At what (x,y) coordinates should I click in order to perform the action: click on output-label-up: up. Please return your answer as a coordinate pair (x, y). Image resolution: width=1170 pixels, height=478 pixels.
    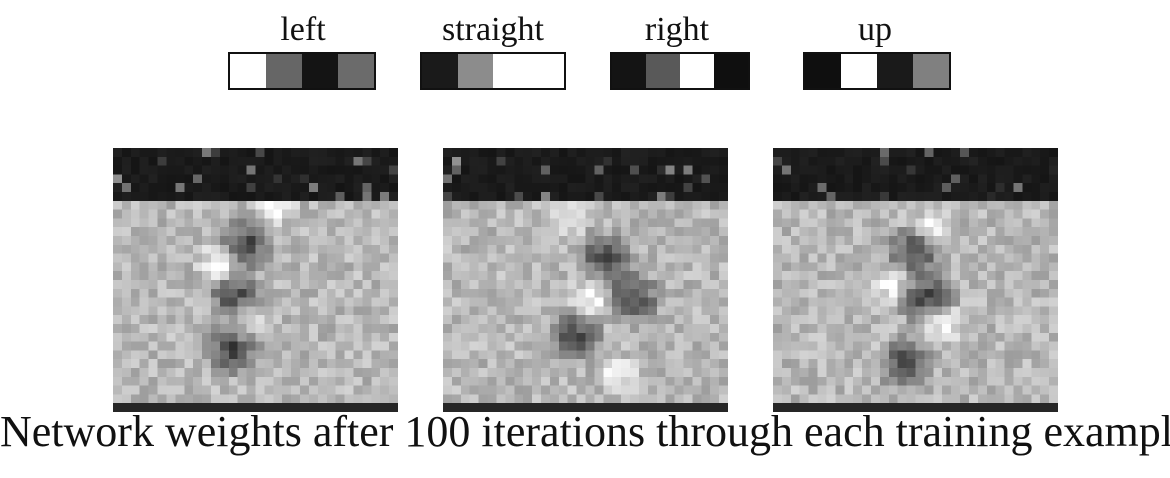
    Looking at the image, I should click on (875, 30).